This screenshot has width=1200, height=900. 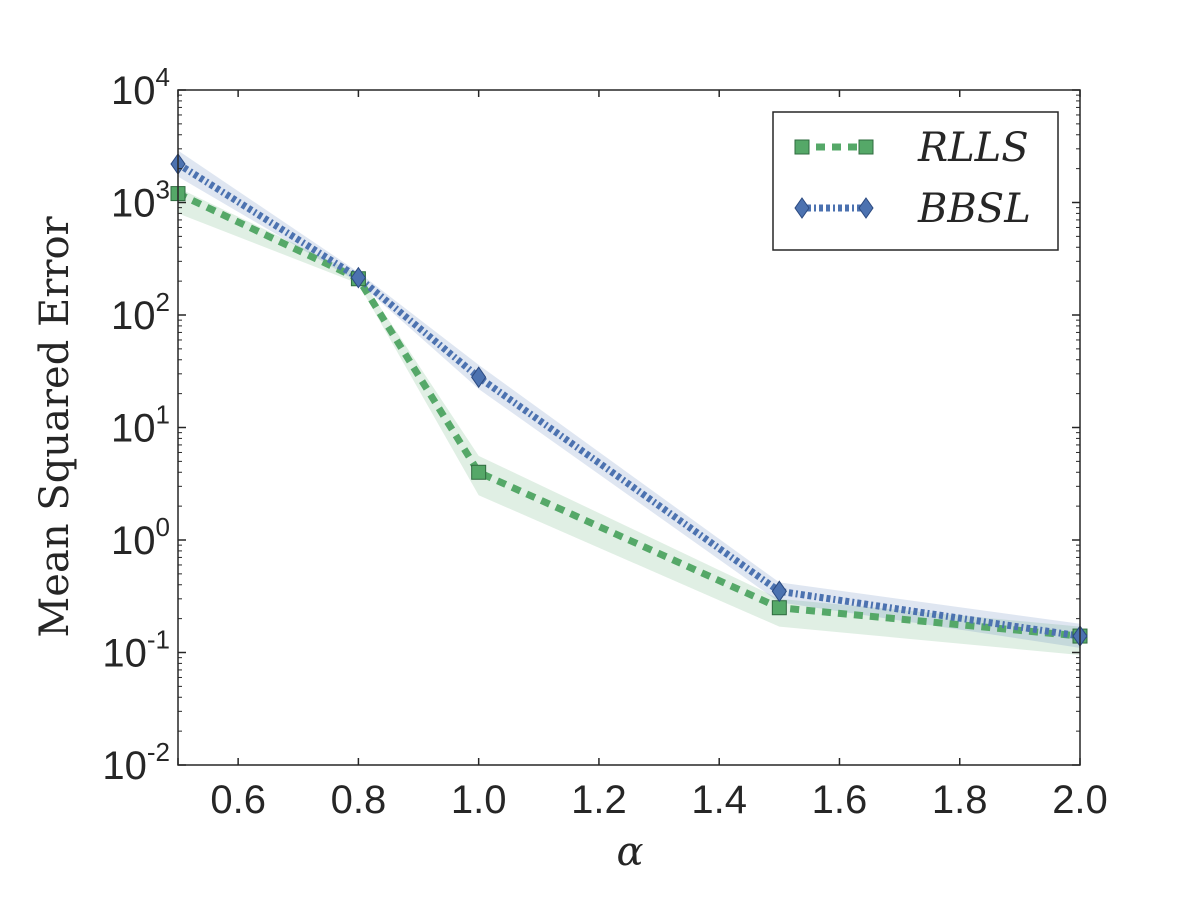 I want to click on y-axis-label: Mean Squared Error, so click(x=55, y=426).